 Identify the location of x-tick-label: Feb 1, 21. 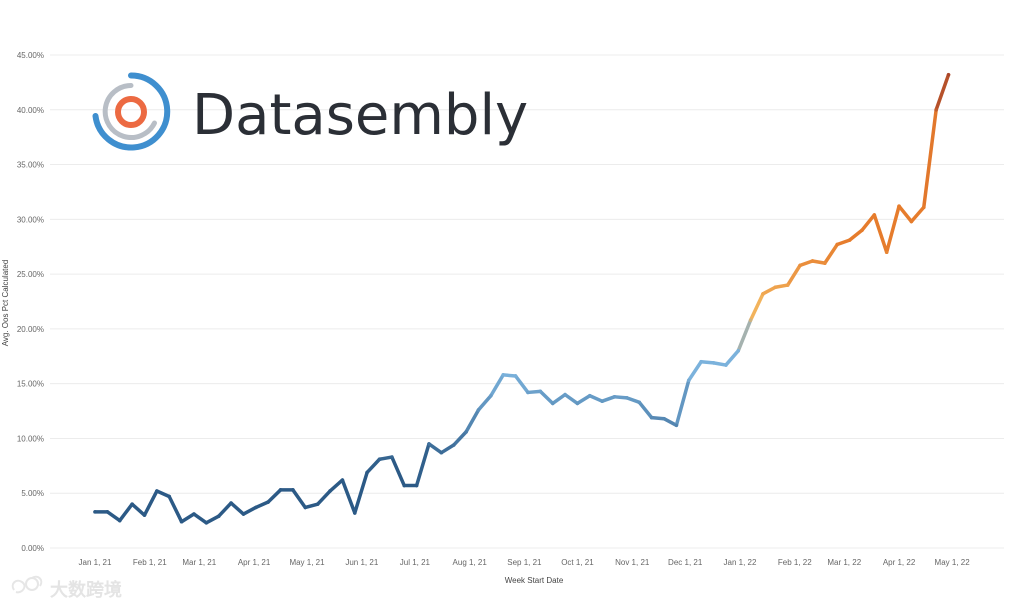
(150, 562).